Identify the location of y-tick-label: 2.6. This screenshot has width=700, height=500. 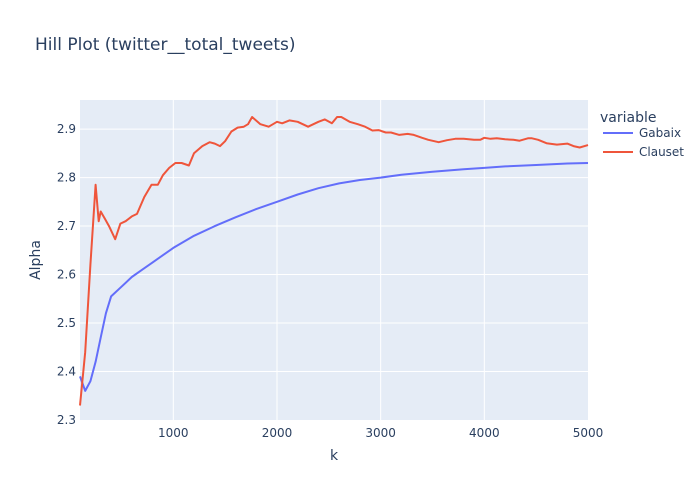
(66, 275).